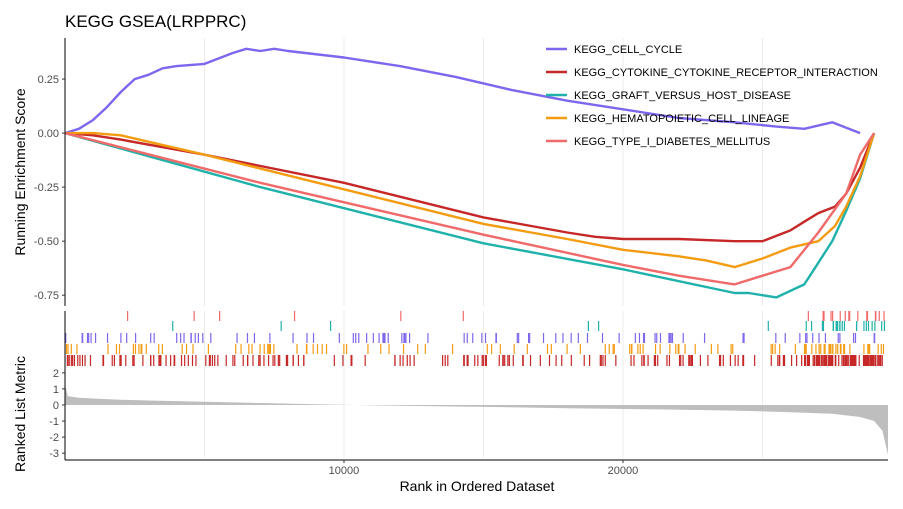 This screenshot has width=903, height=509. I want to click on metric-tick-label: -3, so click(54, 454).